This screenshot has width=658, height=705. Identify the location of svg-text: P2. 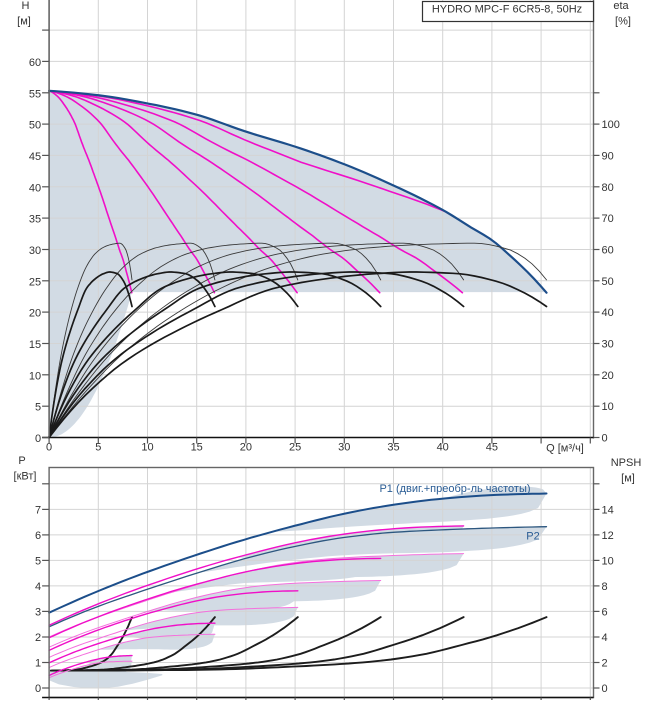
(532, 537).